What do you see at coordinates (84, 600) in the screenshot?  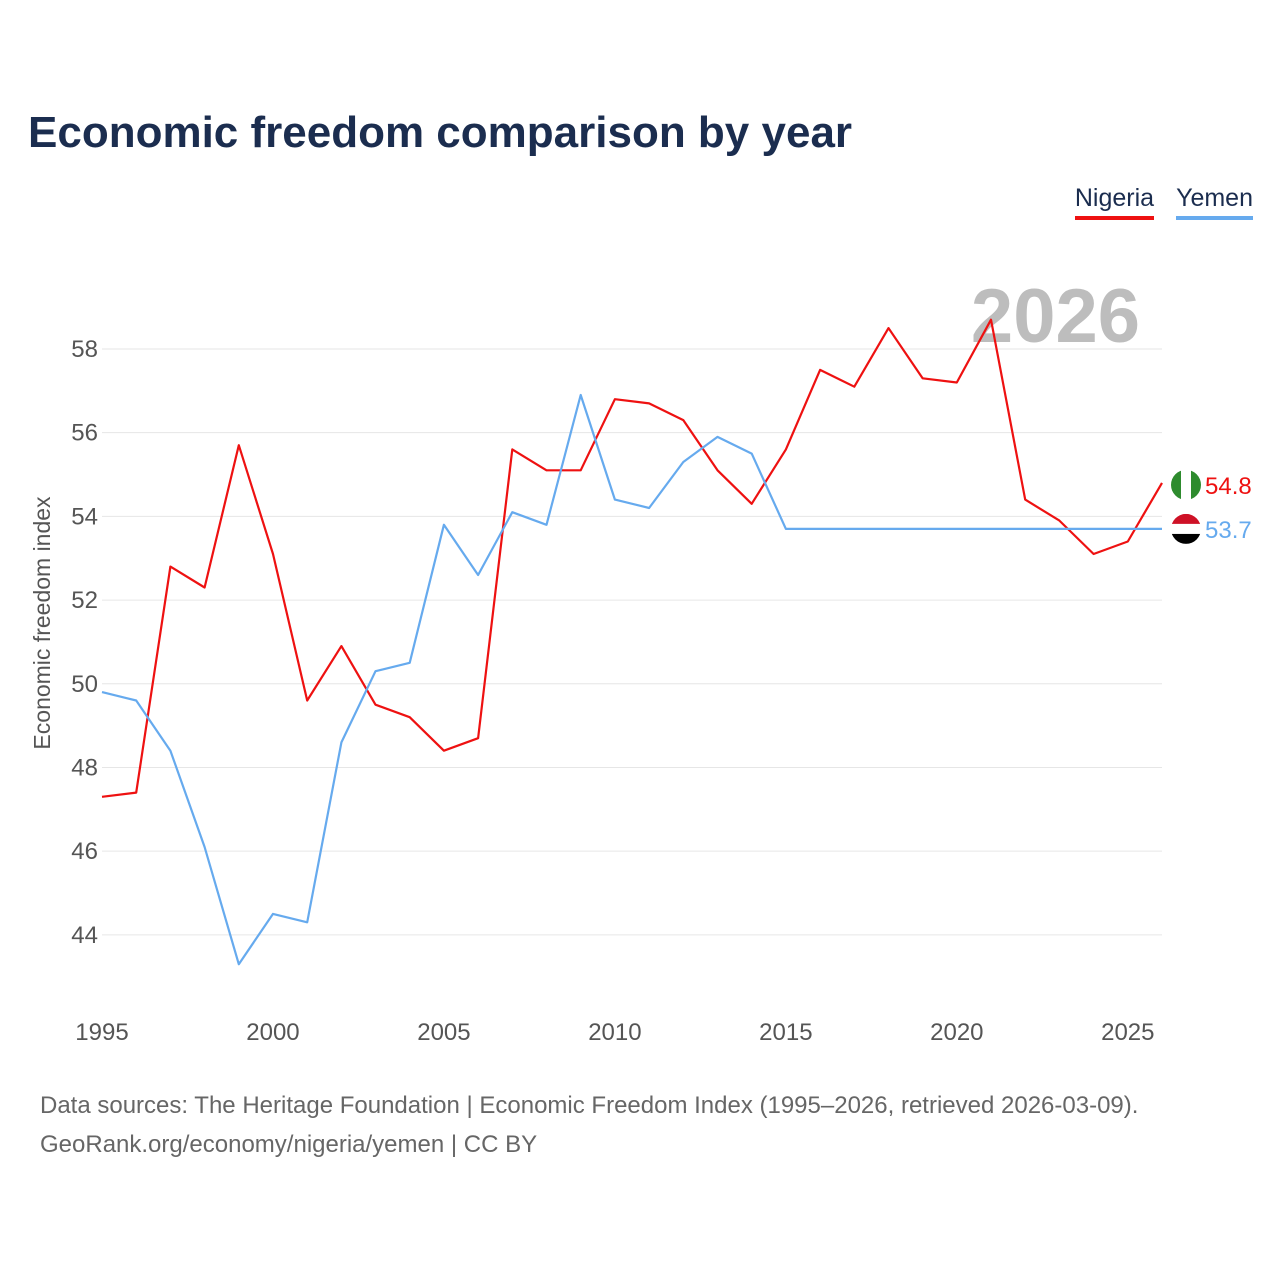 I see `y-tick-label: 52` at bounding box center [84, 600].